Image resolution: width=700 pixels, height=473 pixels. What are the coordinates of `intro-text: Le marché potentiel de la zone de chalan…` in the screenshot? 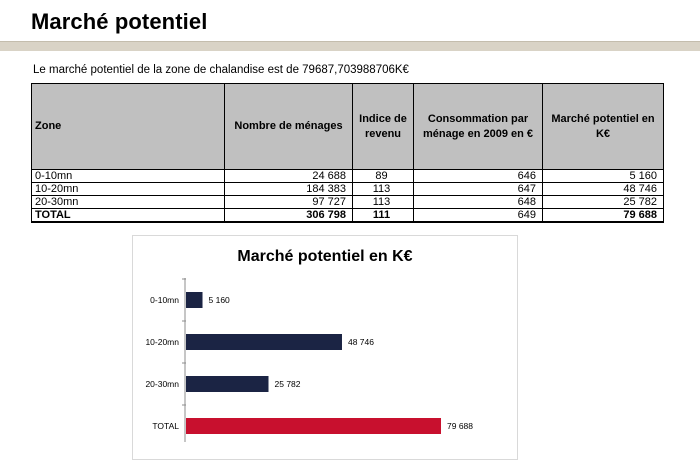 It's located at (221, 70).